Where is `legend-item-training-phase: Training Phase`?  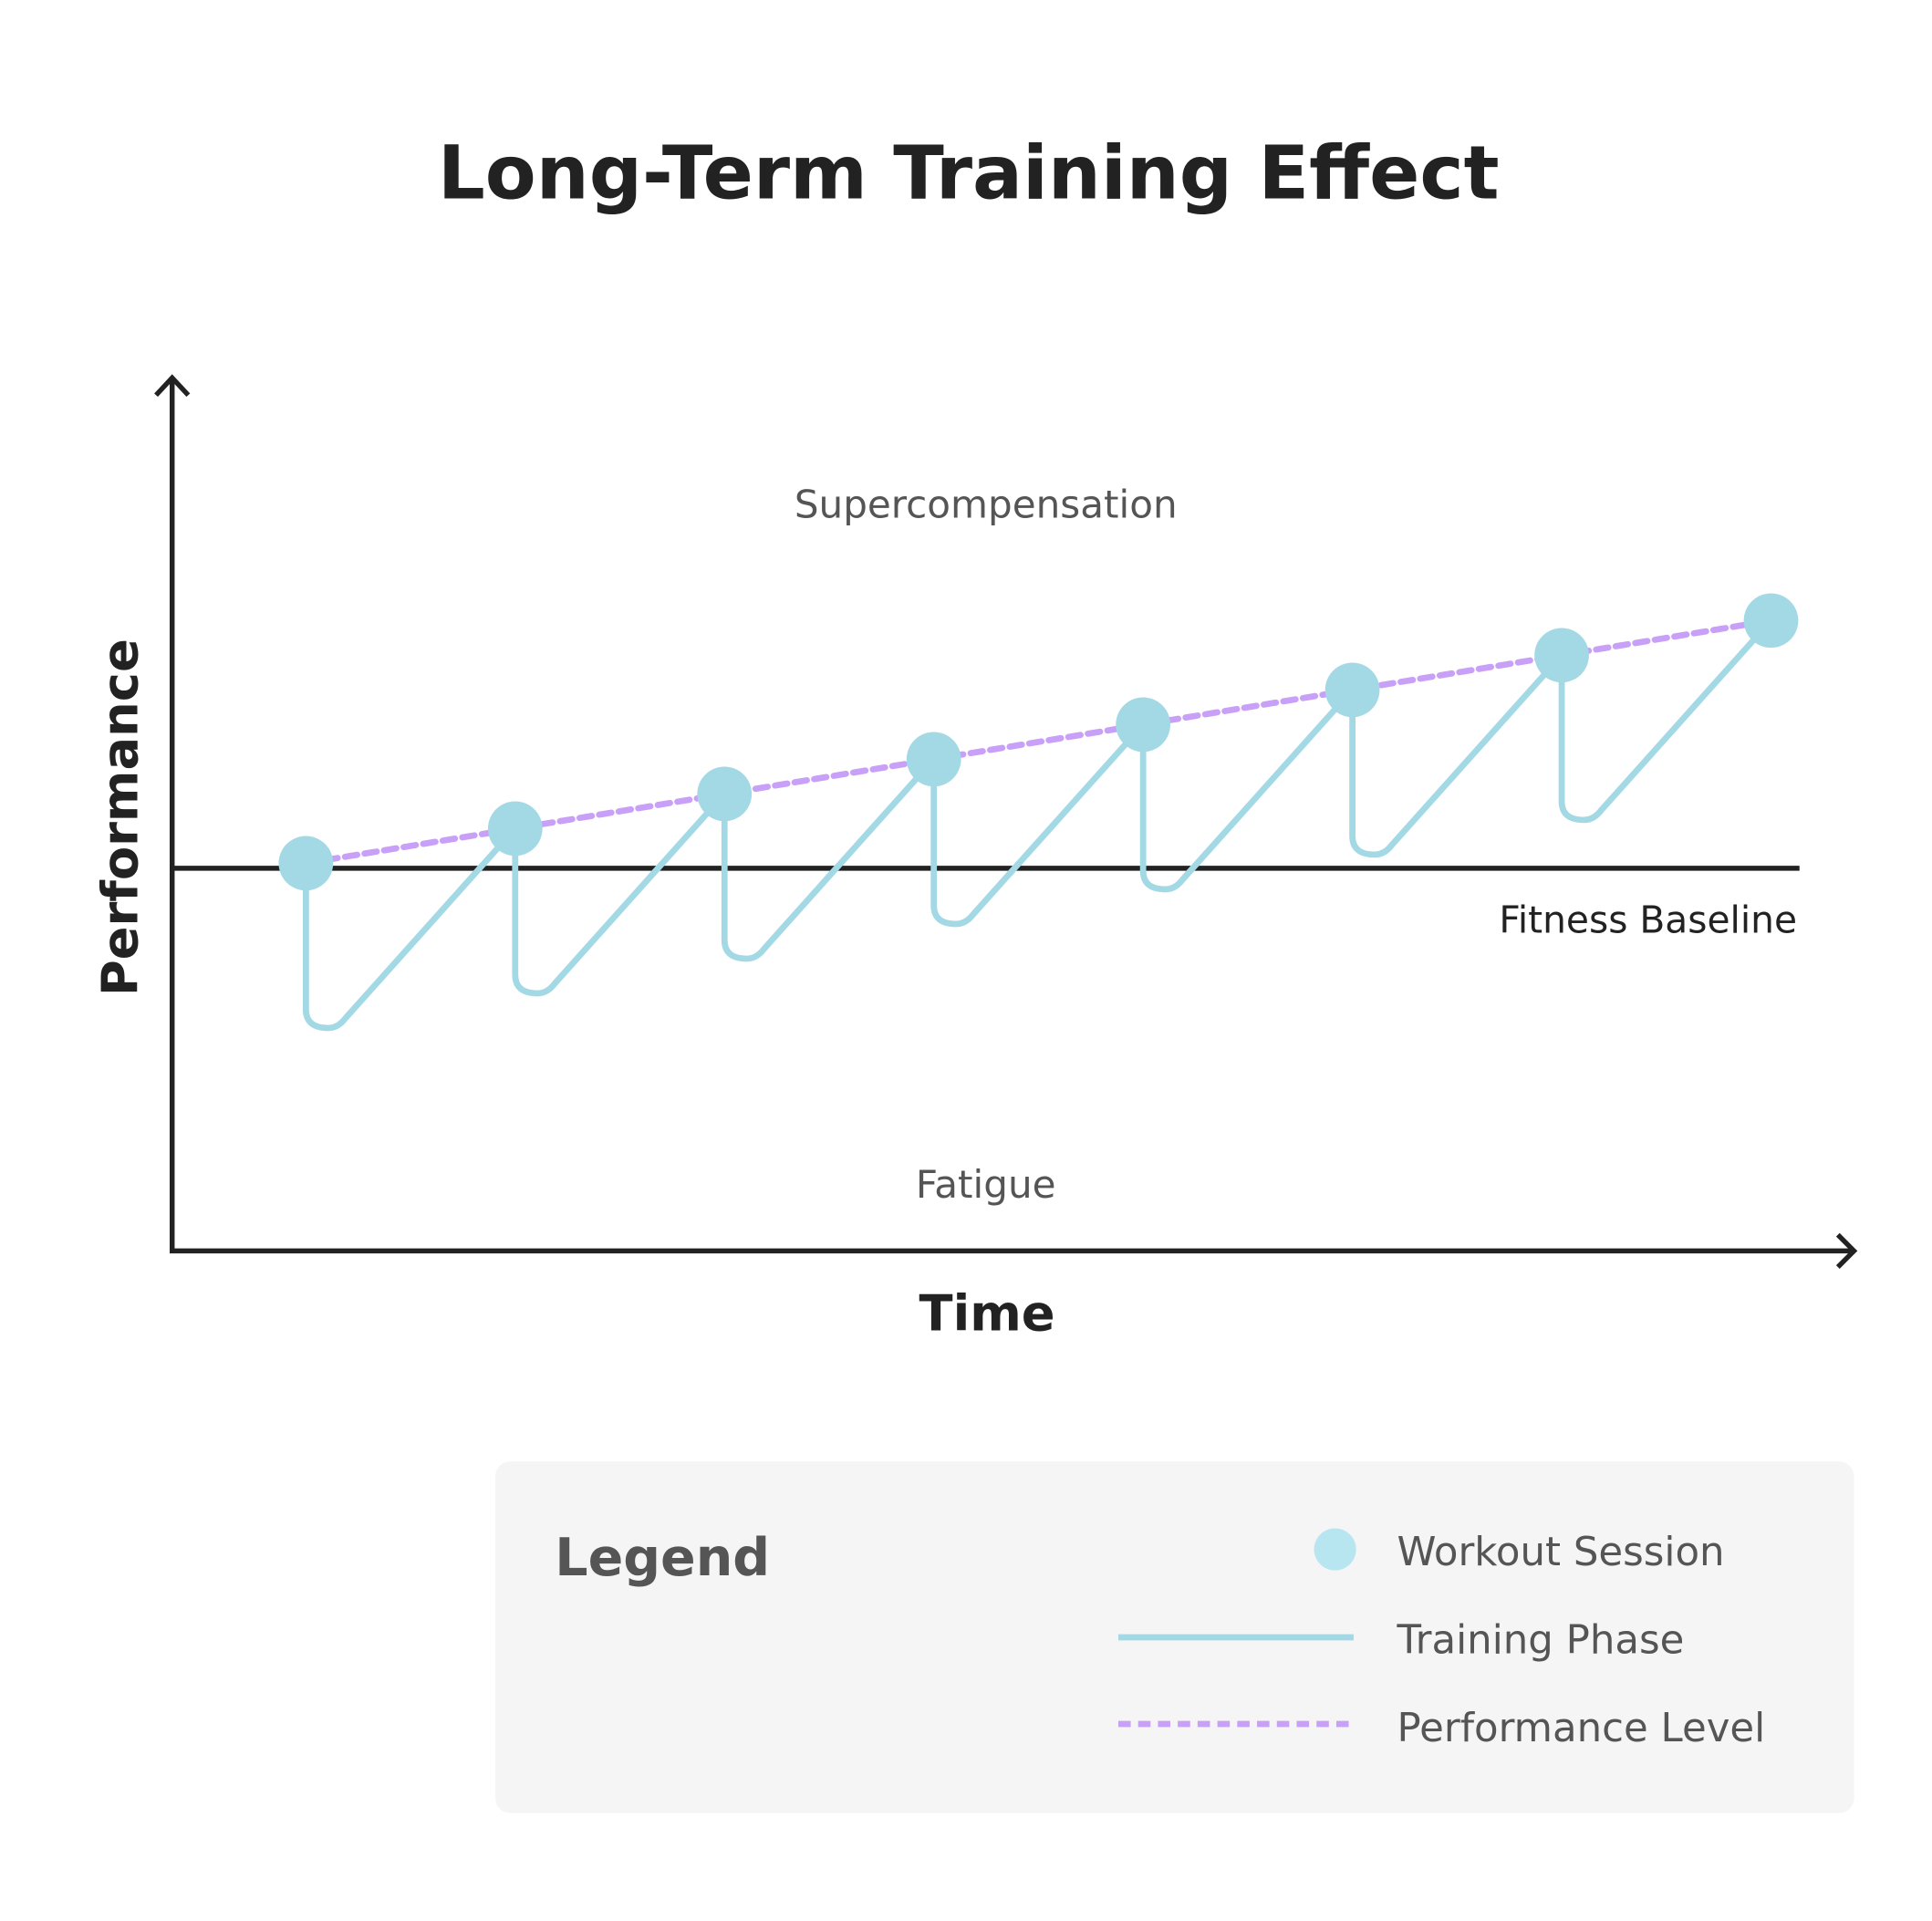
legend-item-training-phase: Training Phase is located at coordinates (1540, 1641).